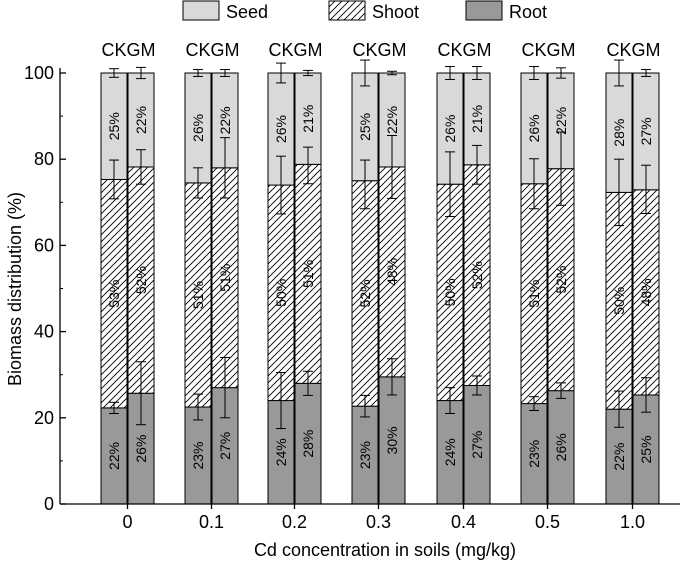 The image size is (683, 564). I want to click on data-label-root: 26%, so click(561, 447).